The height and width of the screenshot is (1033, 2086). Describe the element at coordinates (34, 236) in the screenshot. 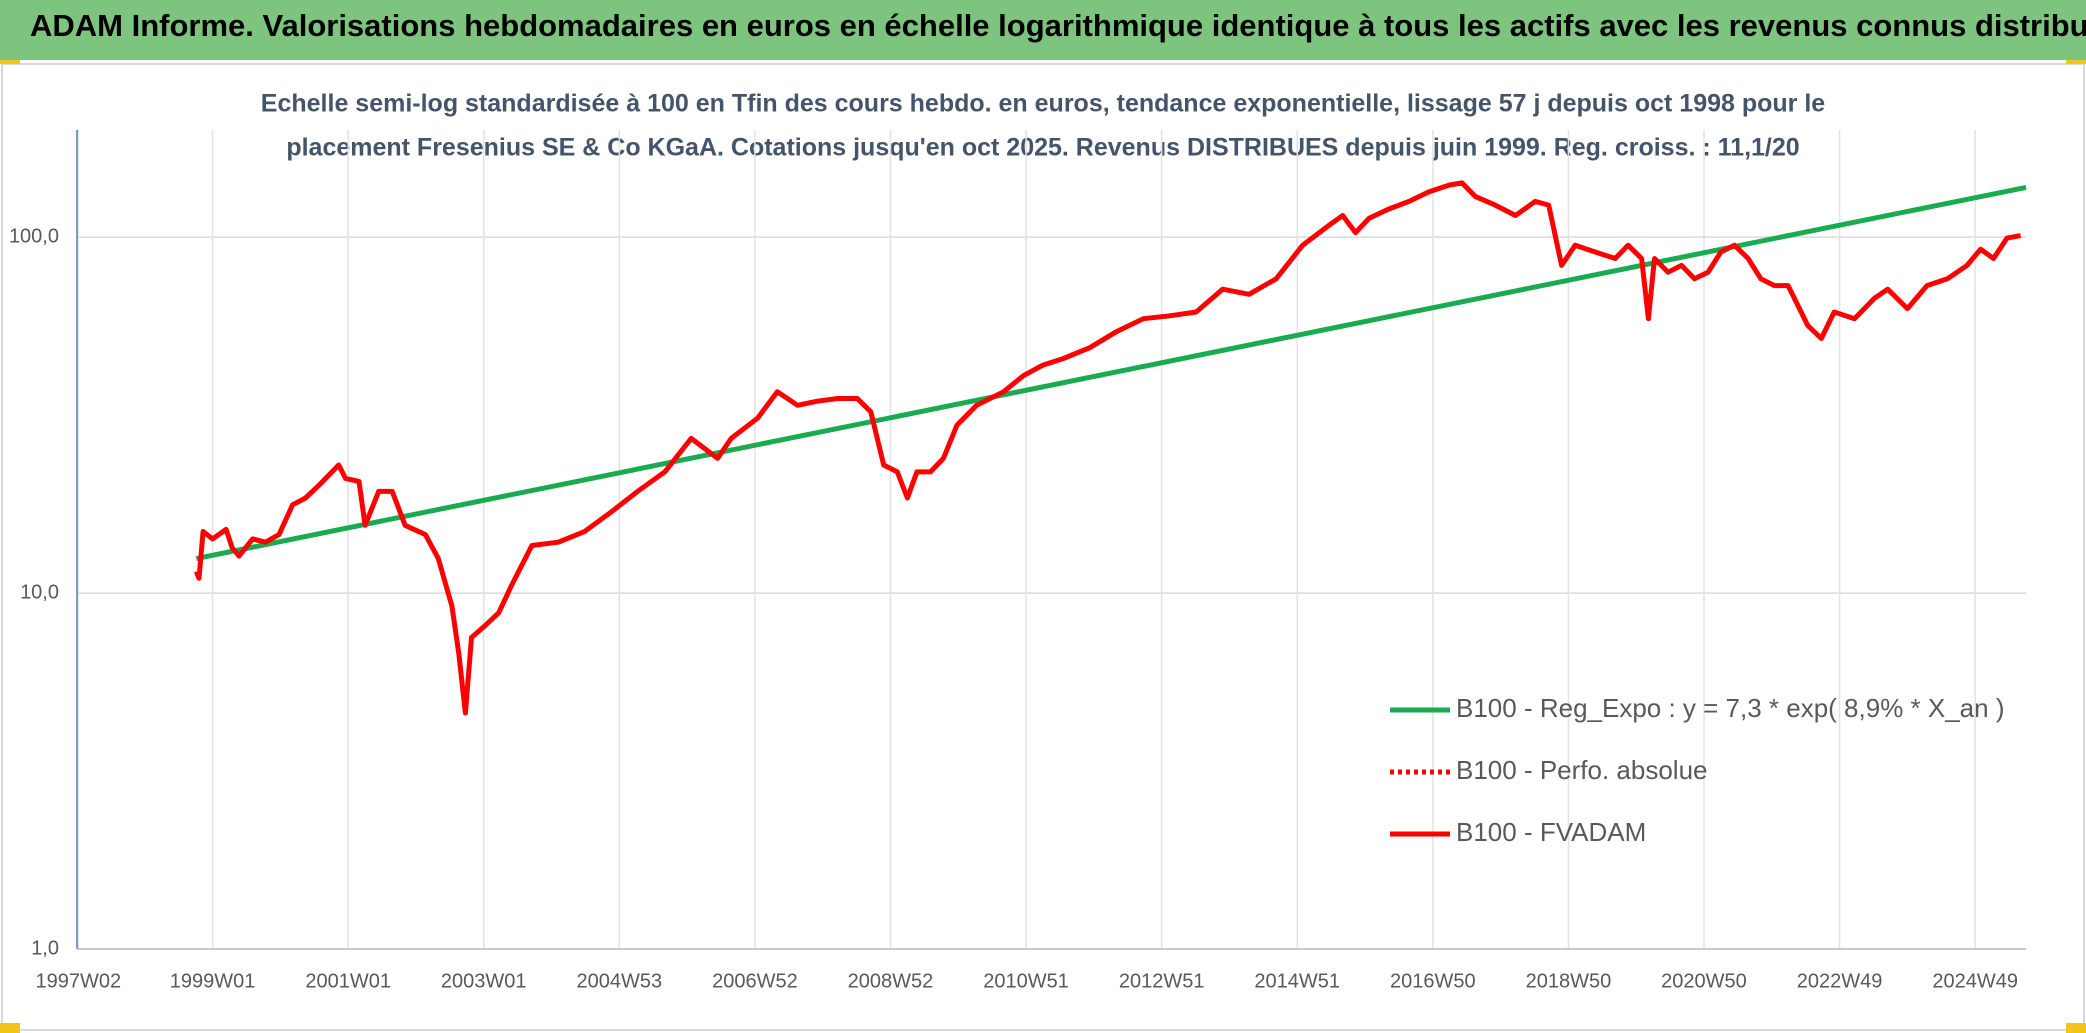

I see `y-tick-label: 100,0` at that location.